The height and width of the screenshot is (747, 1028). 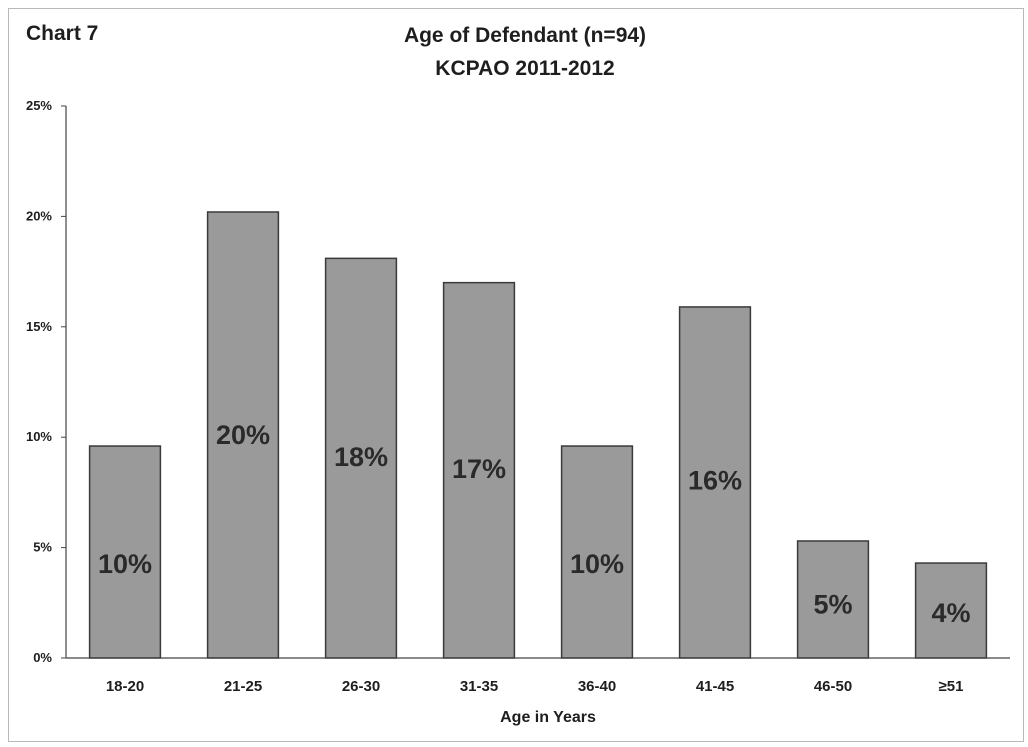 I want to click on x-tick-label: 46-50, so click(x=833, y=686).